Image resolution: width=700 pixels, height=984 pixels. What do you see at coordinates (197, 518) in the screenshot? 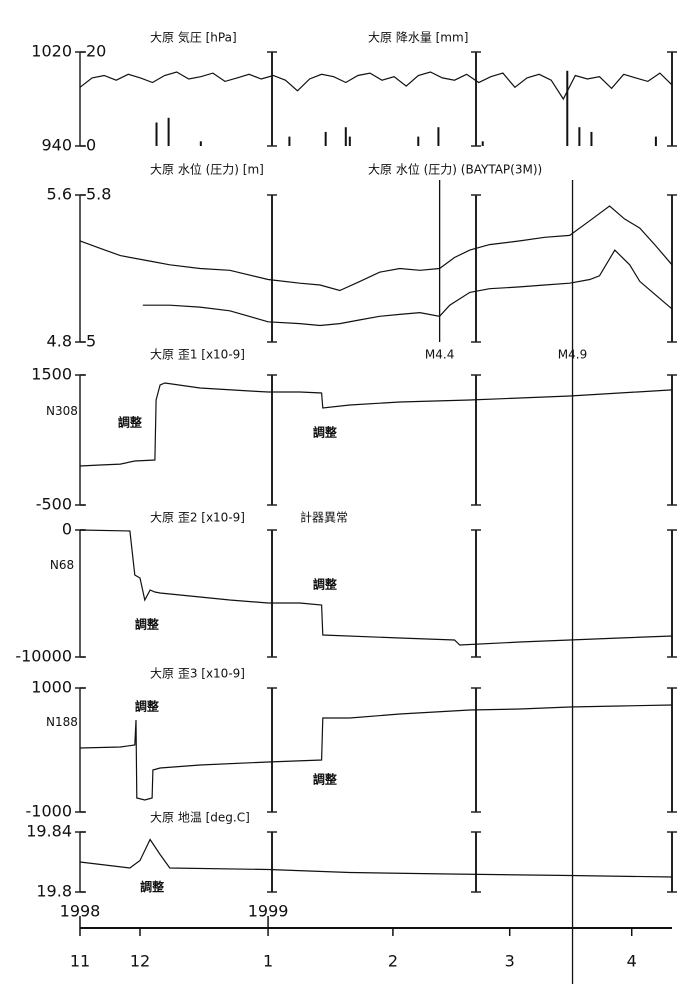
I see `panel-title: 大原 歪2 [x10-9]` at bounding box center [197, 518].